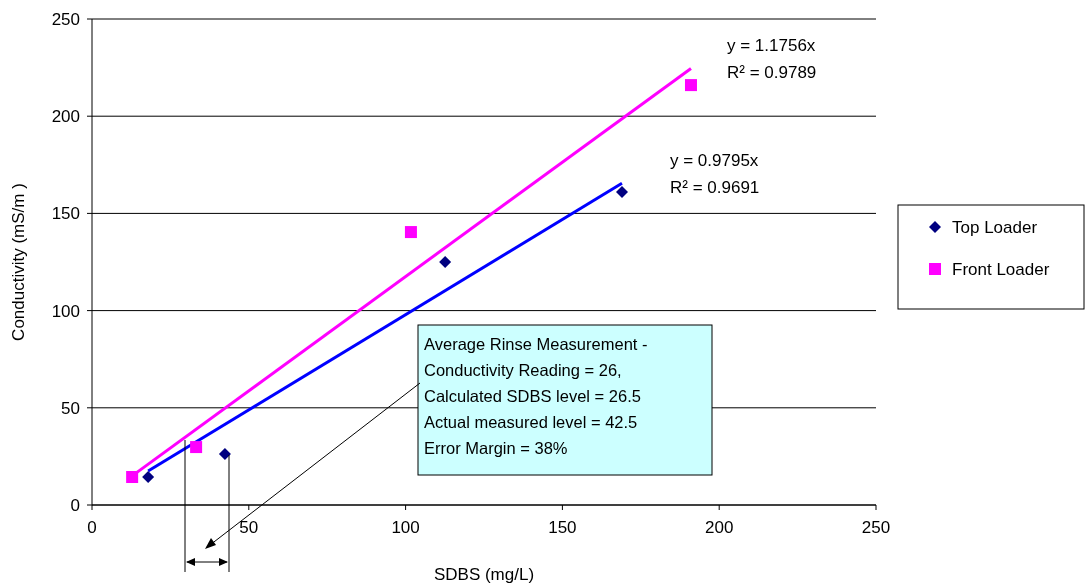 This screenshot has width=1085, height=588. Describe the element at coordinates (92, 527) in the screenshot. I see `x-tick-label: 0` at that location.